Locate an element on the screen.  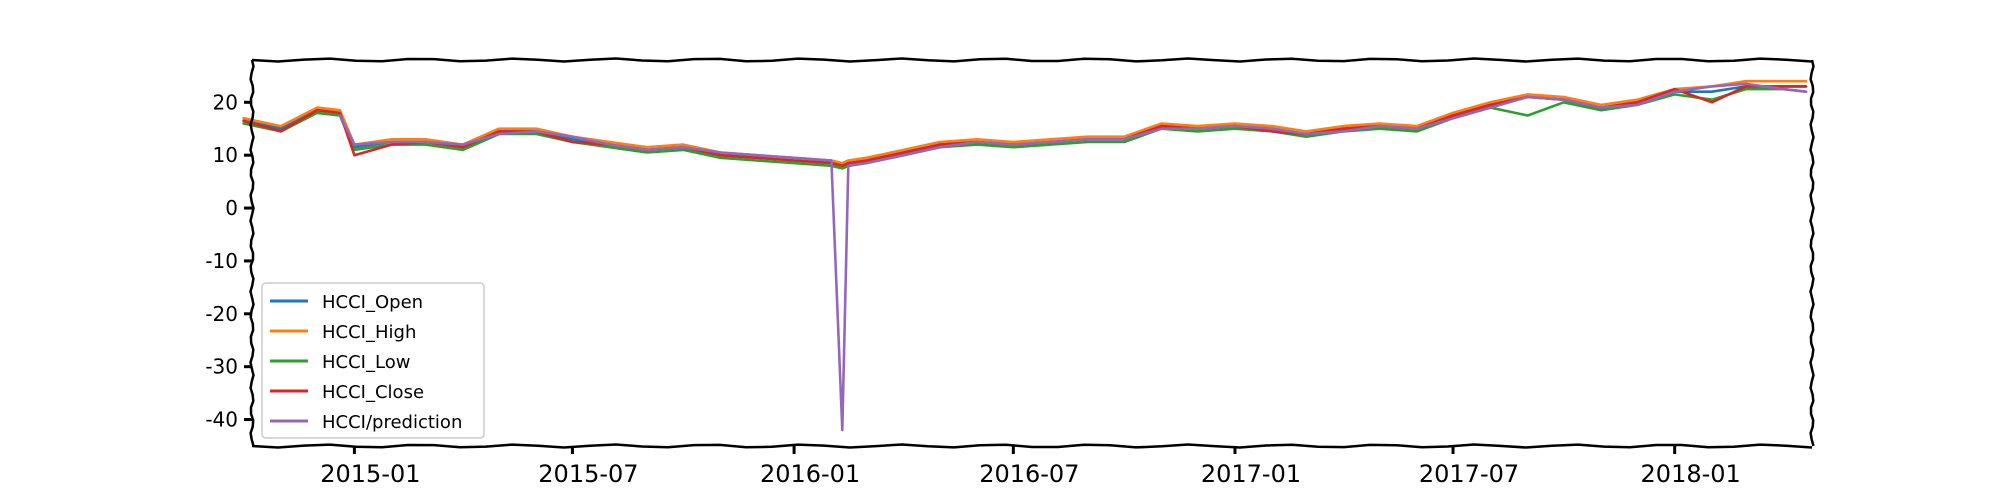
legend-box is located at coordinates (373, 360).